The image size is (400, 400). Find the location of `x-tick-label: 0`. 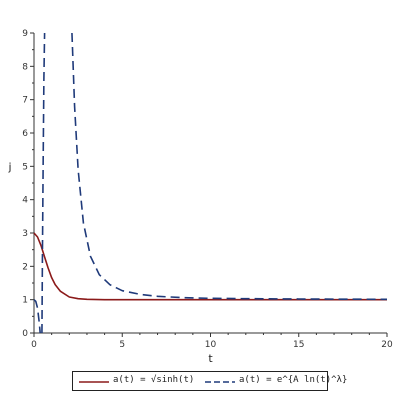

x-tick-label: 0 is located at coordinates (34, 345).